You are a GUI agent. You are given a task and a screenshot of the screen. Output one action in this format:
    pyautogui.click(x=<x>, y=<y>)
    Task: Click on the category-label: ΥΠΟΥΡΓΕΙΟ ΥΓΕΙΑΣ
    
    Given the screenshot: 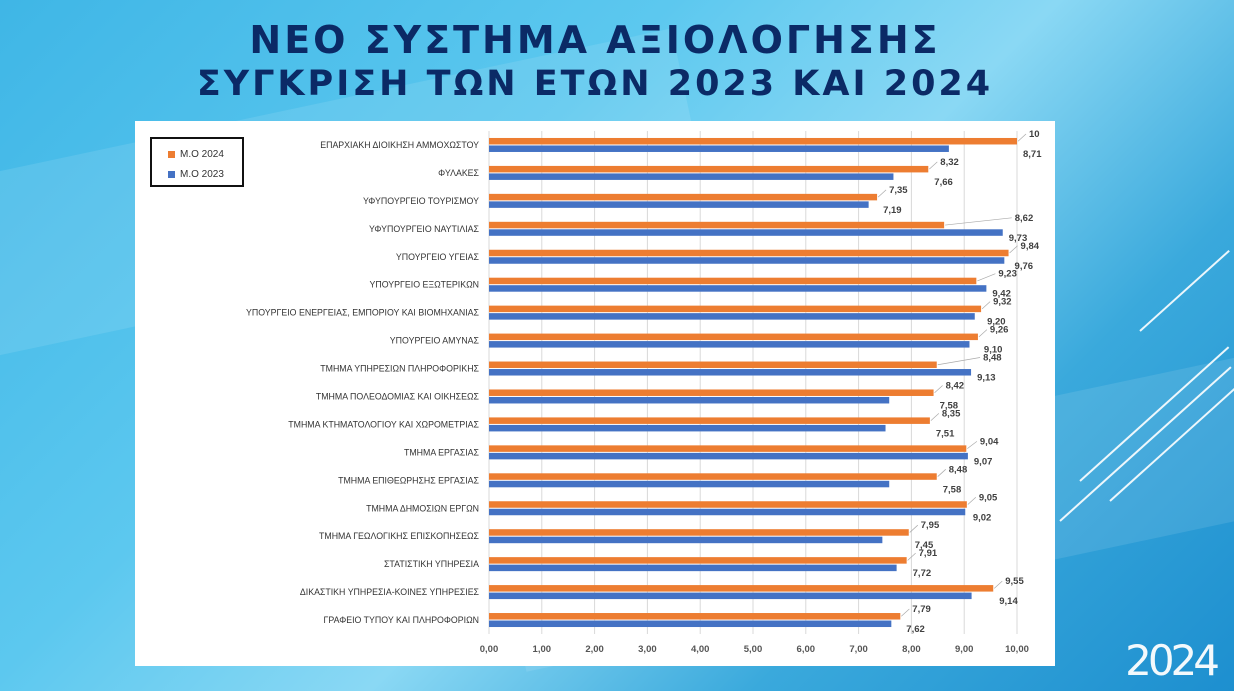 What is the action you would take?
    pyautogui.click(x=438, y=257)
    